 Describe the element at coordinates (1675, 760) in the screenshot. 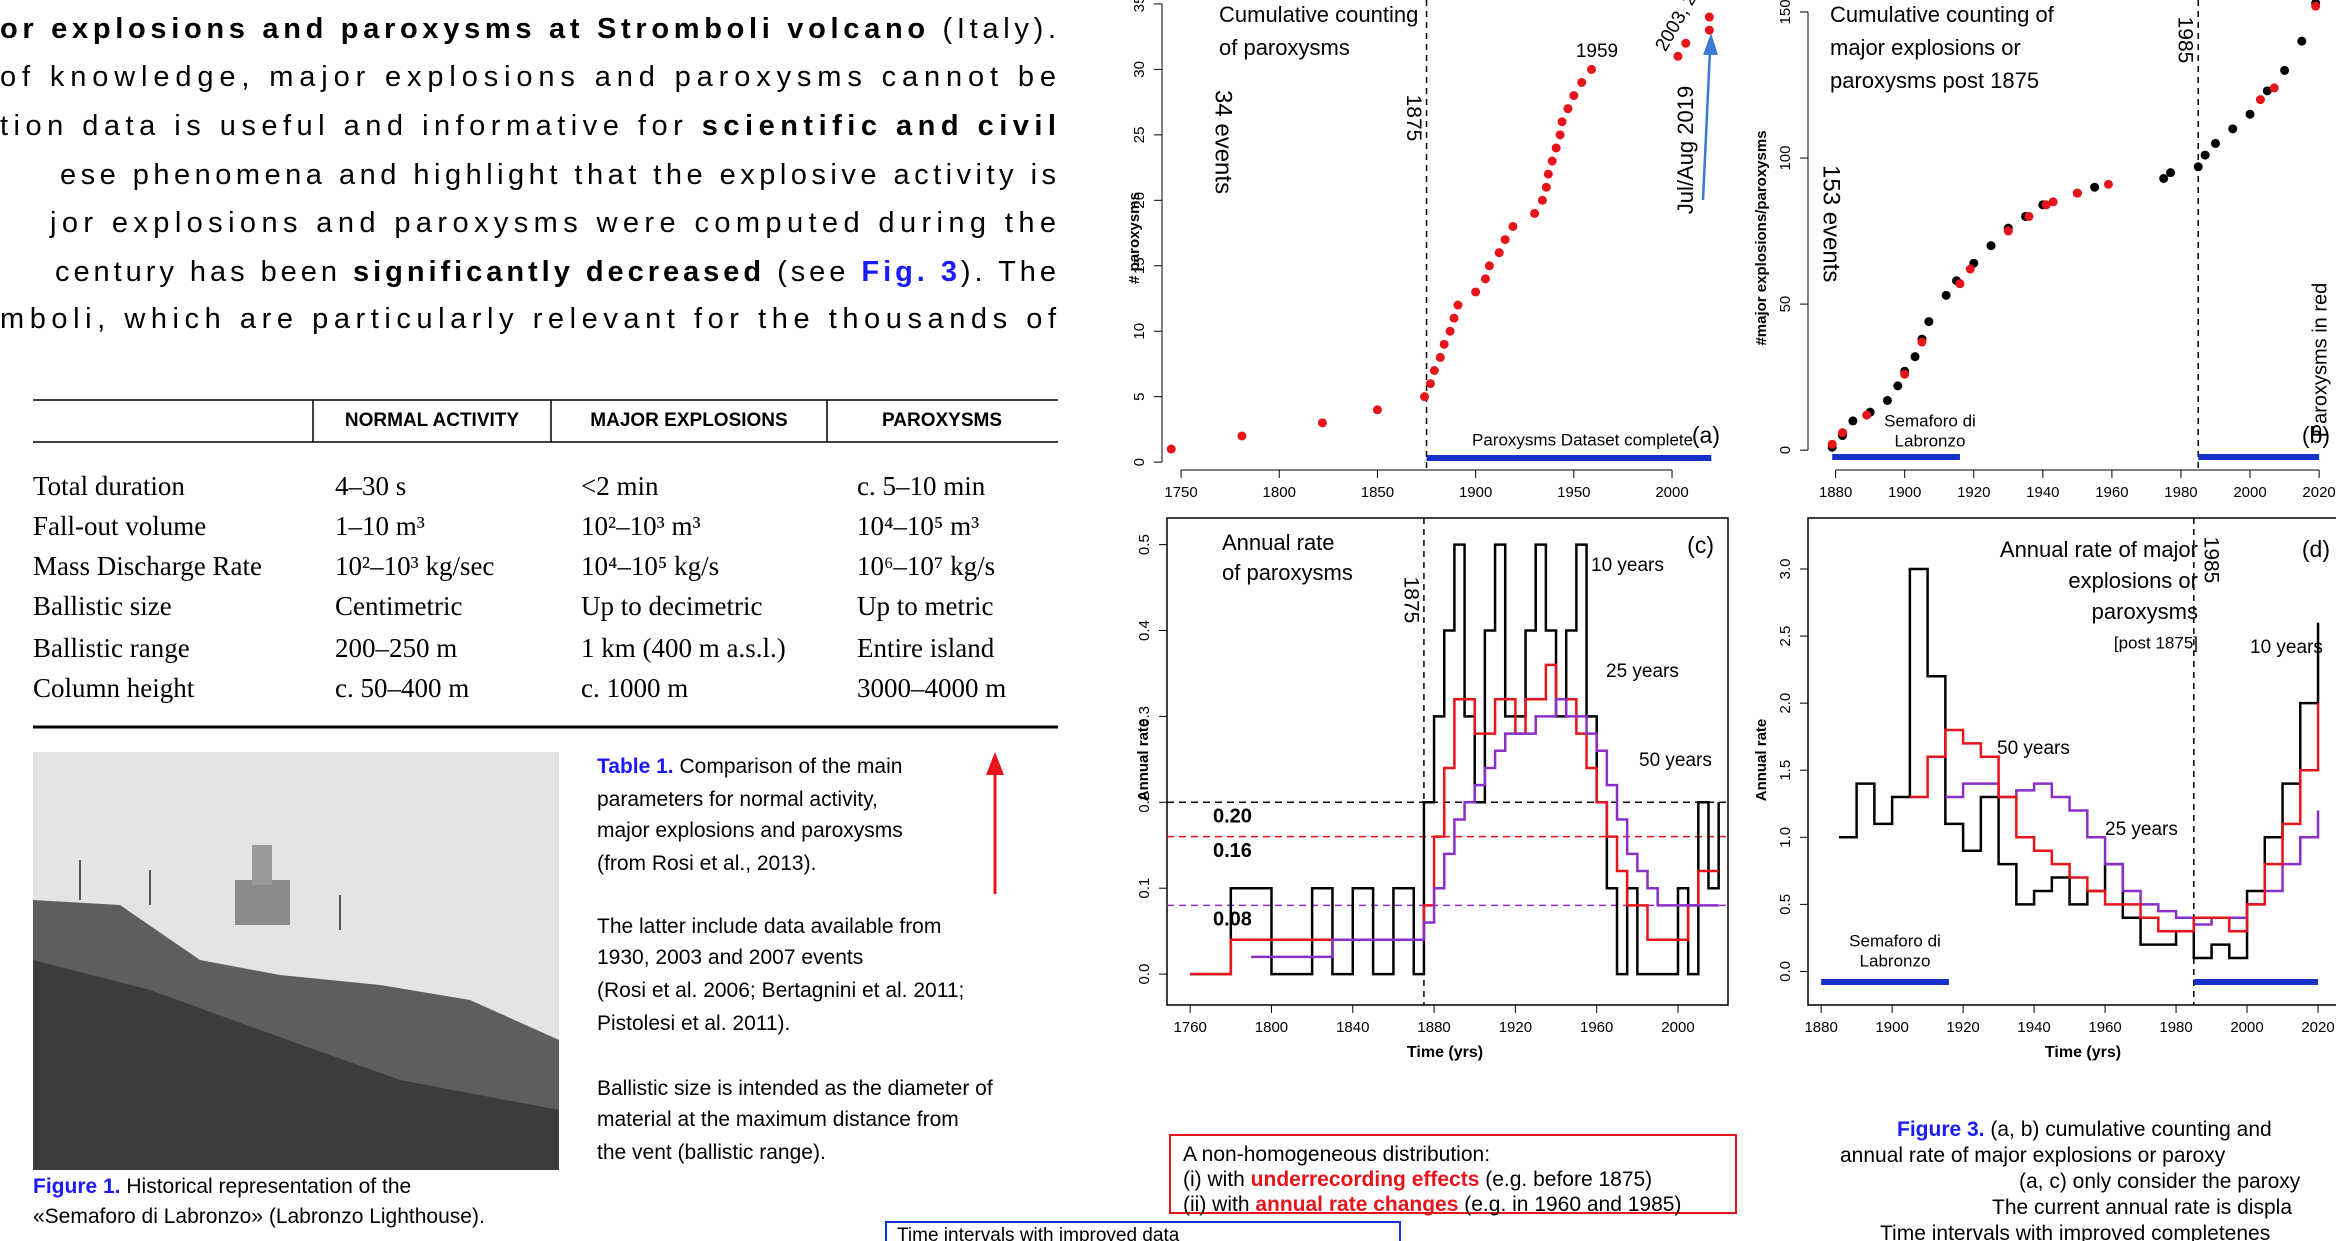

I see `series-label: 50 years` at that location.